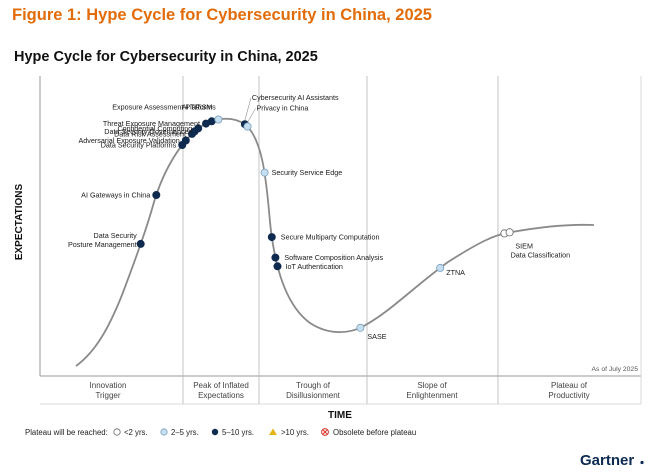  What do you see at coordinates (295, 432) in the screenshot?
I see `legend-item-label: >10 yrs.` at bounding box center [295, 432].